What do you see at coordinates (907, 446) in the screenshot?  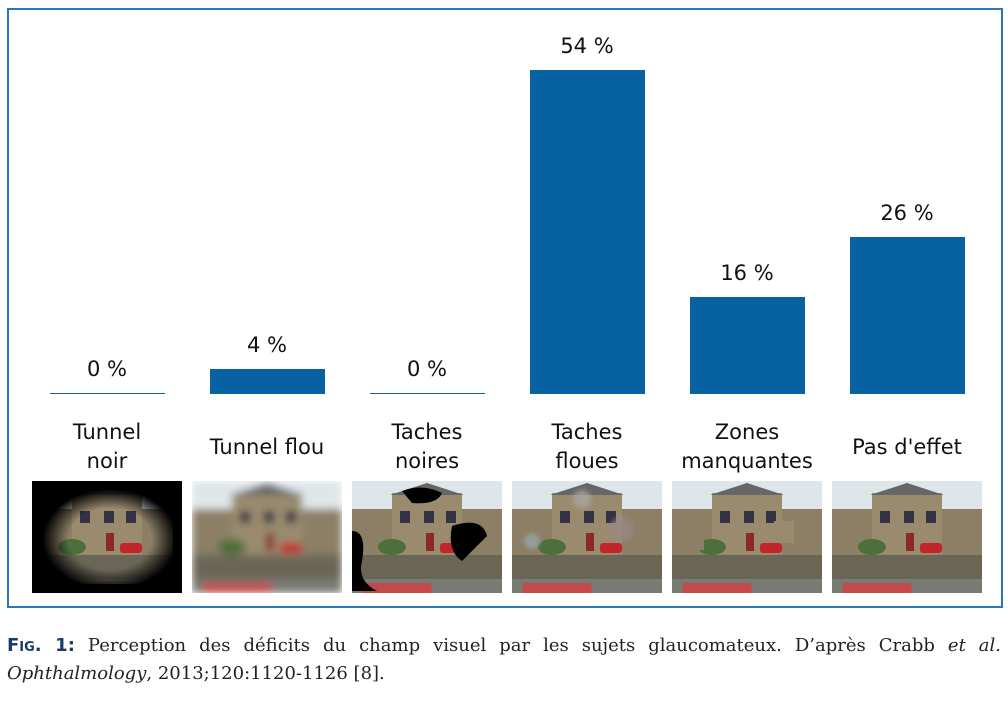 I see `x-tick-label: Pas d'effet` at bounding box center [907, 446].